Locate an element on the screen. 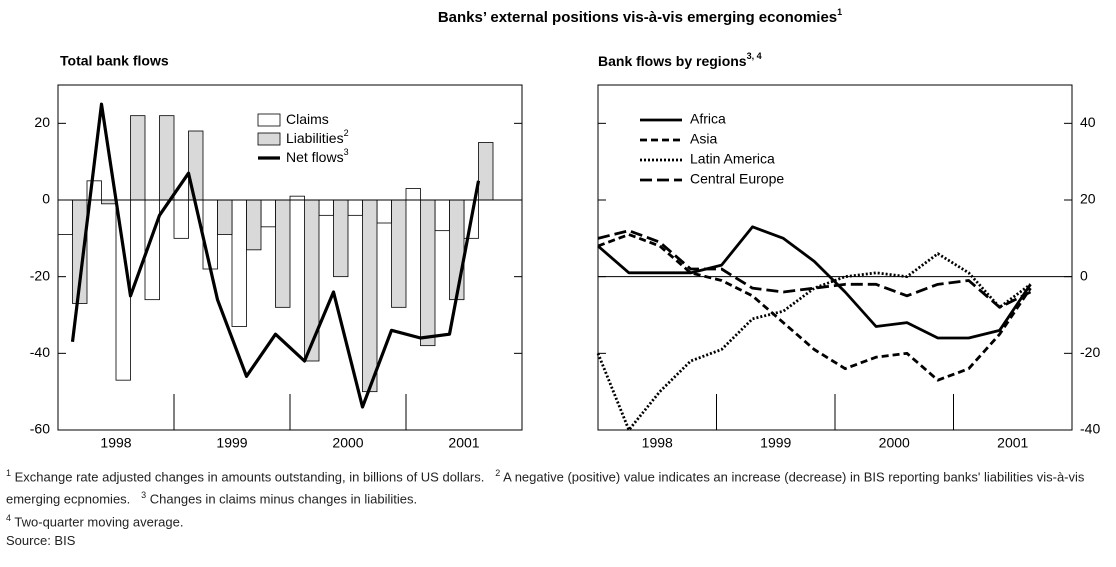 The image size is (1116, 567). panel-title-sup: 3, 4 is located at coordinates (754, 56).